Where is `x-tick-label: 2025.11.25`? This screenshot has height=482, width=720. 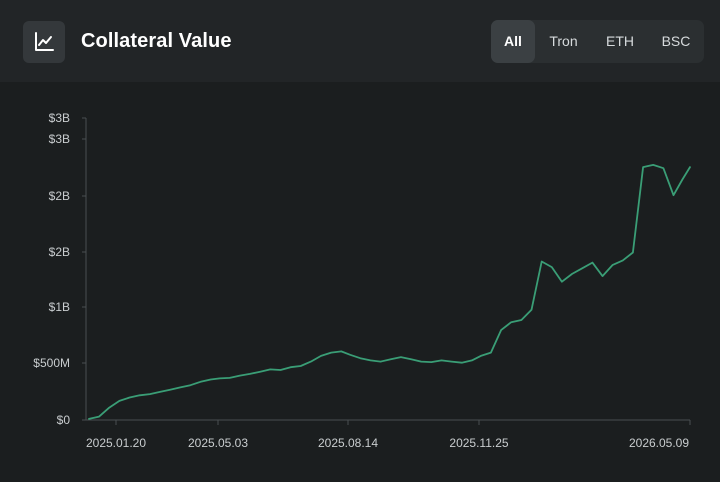 x-tick-label: 2025.11.25 is located at coordinates (478, 443).